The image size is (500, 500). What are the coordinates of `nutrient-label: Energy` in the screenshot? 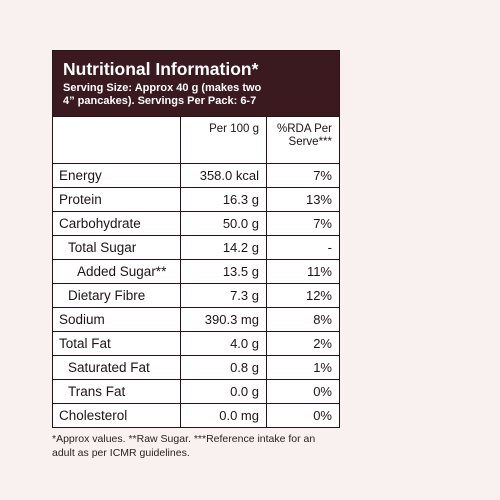 It's located at (117, 175).